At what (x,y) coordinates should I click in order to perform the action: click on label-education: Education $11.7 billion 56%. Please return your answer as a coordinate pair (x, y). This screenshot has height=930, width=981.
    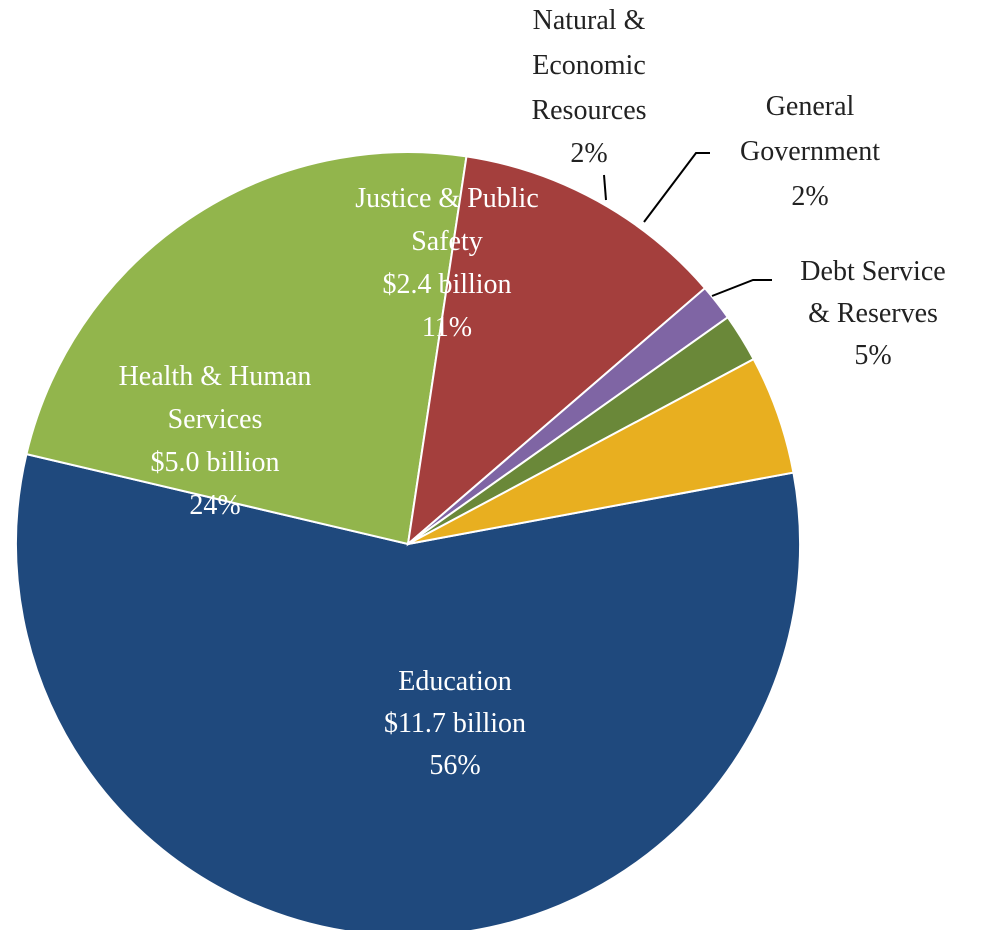
    Looking at the image, I should click on (455, 723).